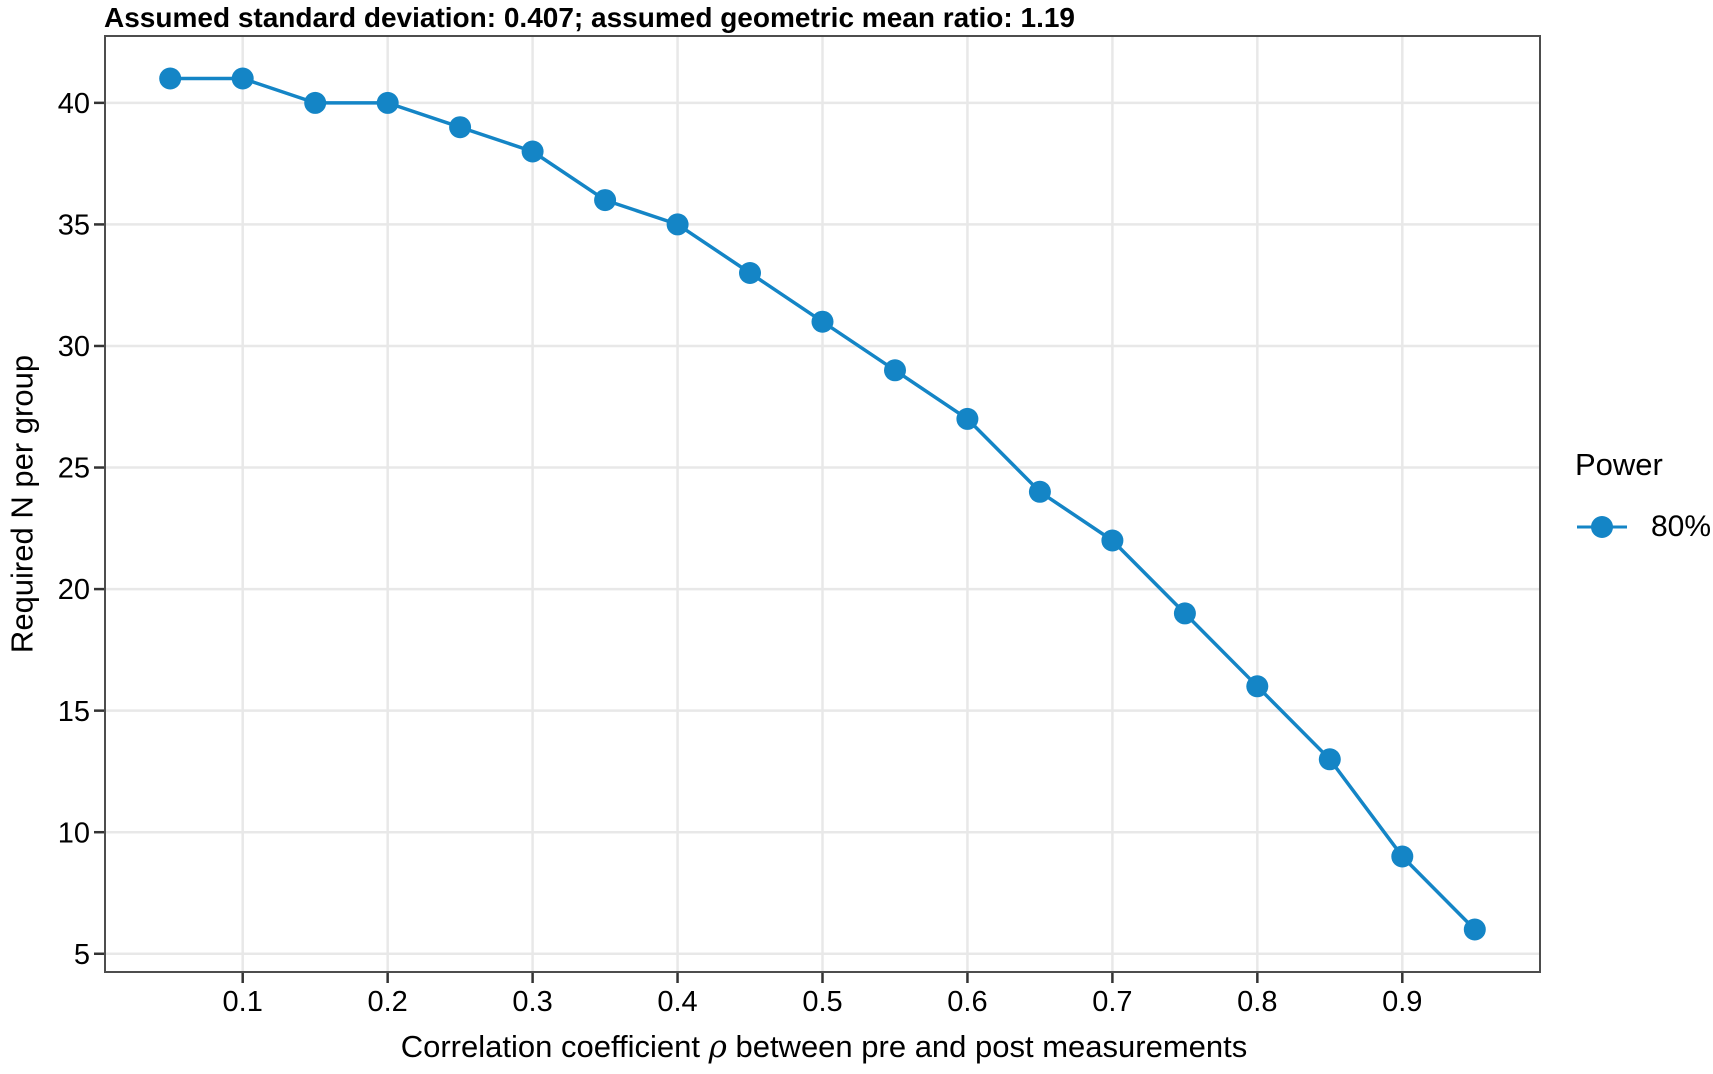 The height and width of the screenshot is (1074, 1713). I want to click on y-tick-label-35: 35, so click(74, 226).